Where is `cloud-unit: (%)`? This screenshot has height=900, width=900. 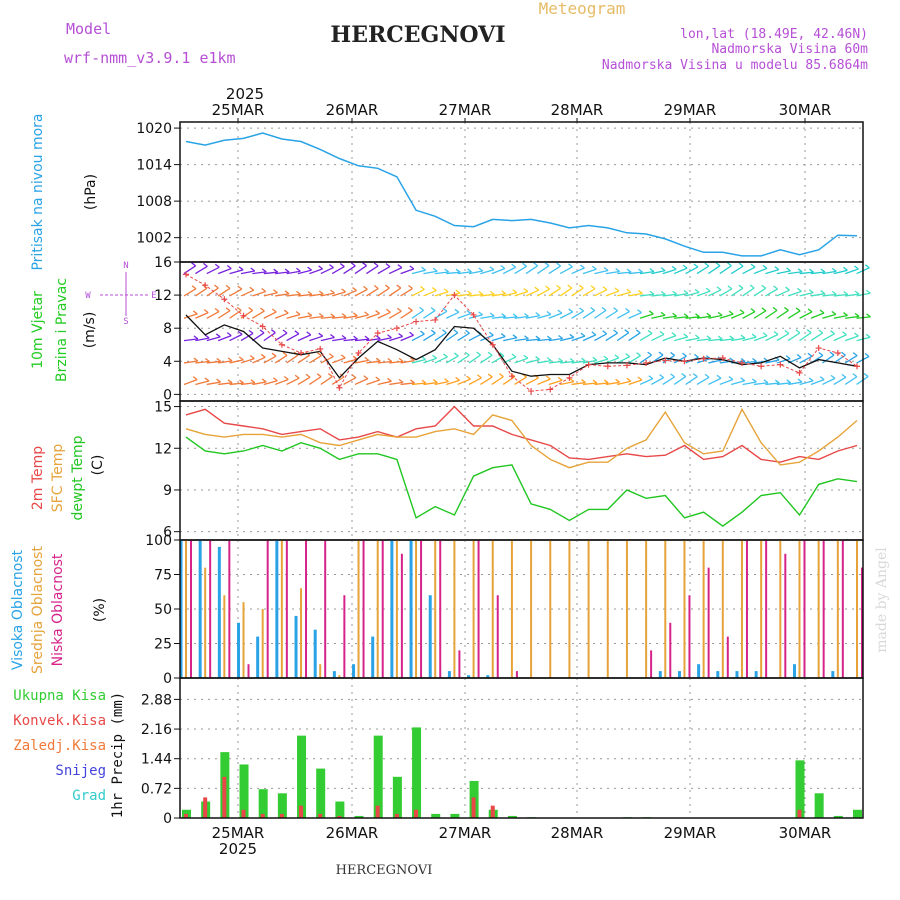
cloud-unit: (%) is located at coordinates (100, 610).